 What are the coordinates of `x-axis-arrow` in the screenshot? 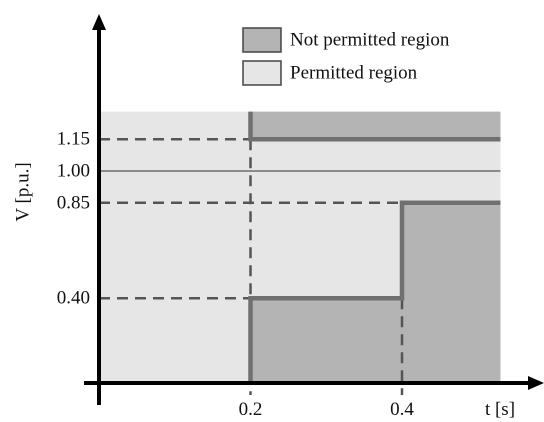 It's located at (536, 383).